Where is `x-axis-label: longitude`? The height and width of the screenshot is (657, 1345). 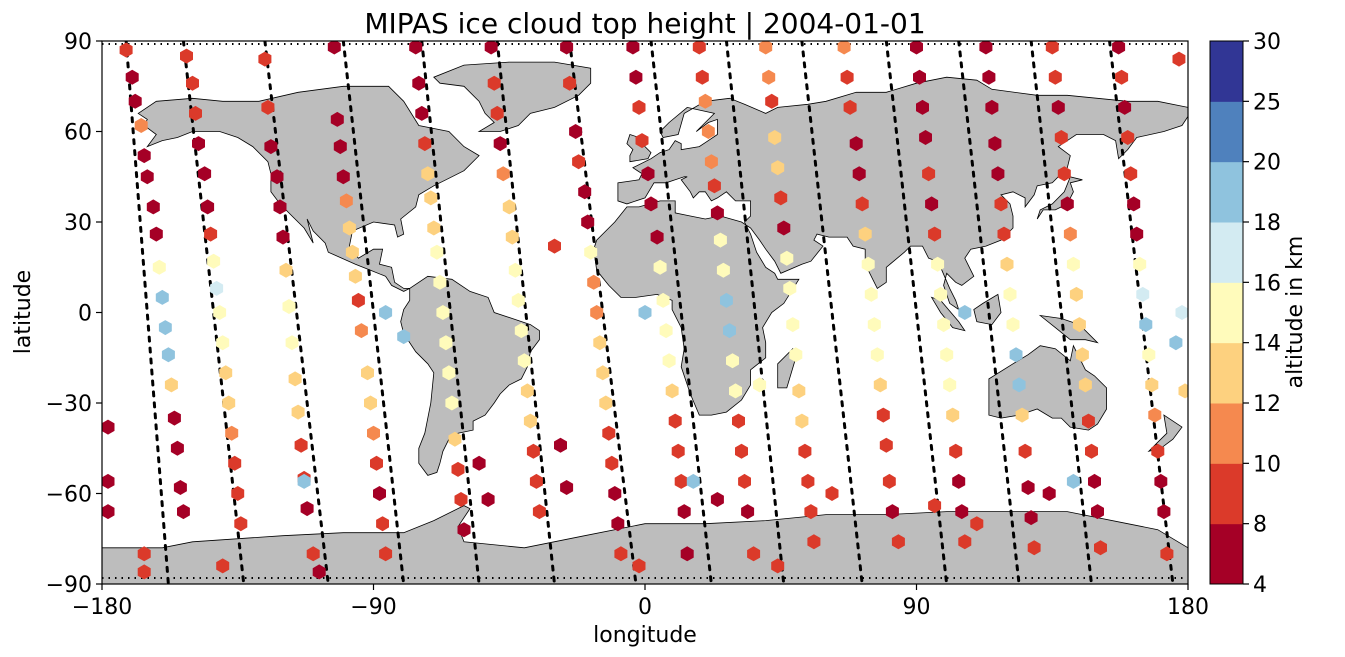 x-axis-label: longitude is located at coordinates (645, 635).